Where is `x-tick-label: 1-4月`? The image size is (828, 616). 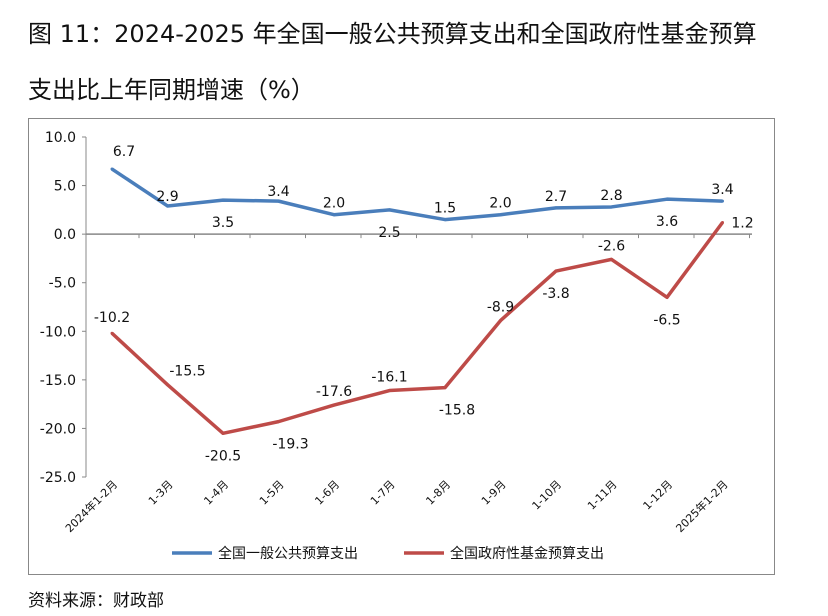
x-tick-label: 1-4月 is located at coordinates (216, 493).